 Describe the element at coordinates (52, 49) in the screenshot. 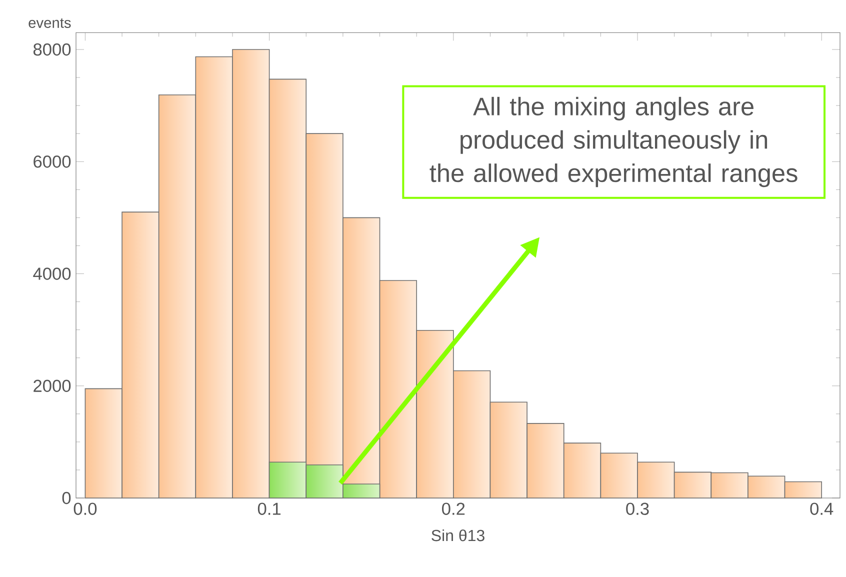

I see `y-tick-label: 8000` at that location.